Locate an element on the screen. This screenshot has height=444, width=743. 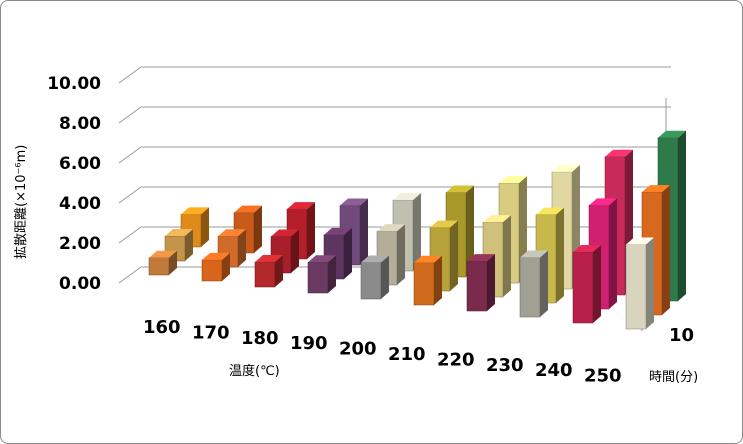
y-tick-label: 6.00 is located at coordinates (80, 164).